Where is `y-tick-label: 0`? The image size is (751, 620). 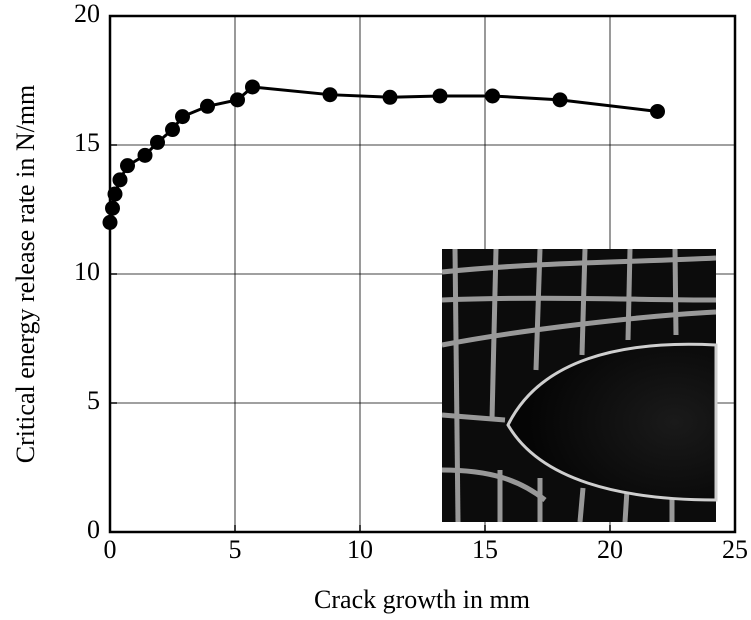 y-tick-label: 0 is located at coordinates (93, 529).